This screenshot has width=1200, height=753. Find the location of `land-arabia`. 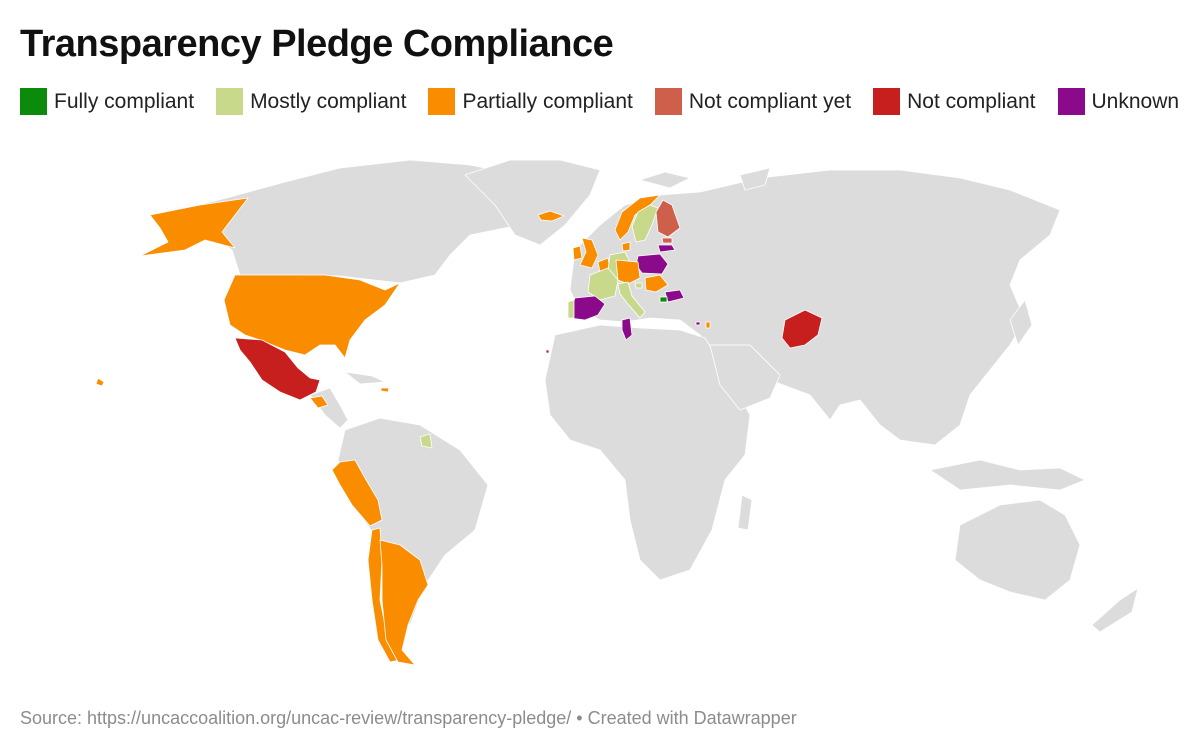

land-arabia is located at coordinates (745, 377).